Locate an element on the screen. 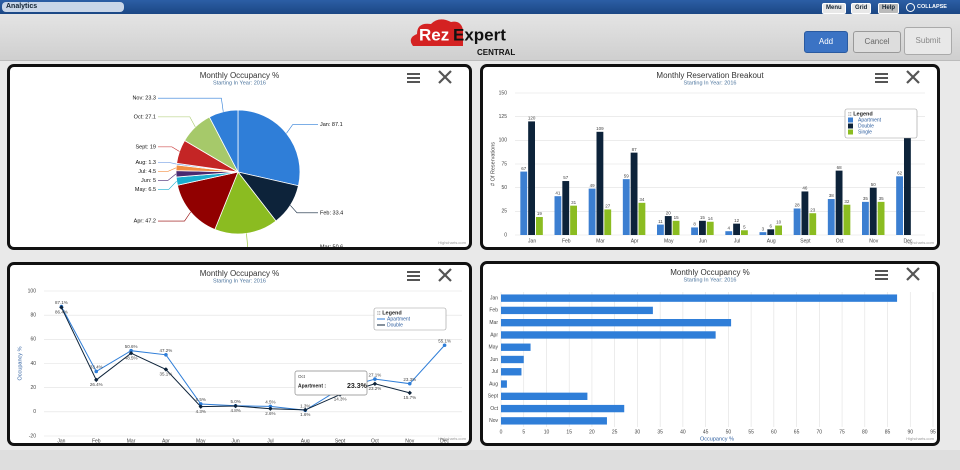  y-tick-label: 25 is located at coordinates (504, 212).